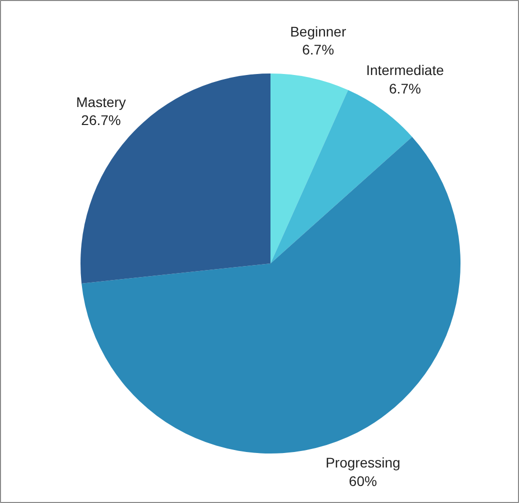  Describe the element at coordinates (101, 102) in the screenshot. I see `slice-label: Mastery` at that location.